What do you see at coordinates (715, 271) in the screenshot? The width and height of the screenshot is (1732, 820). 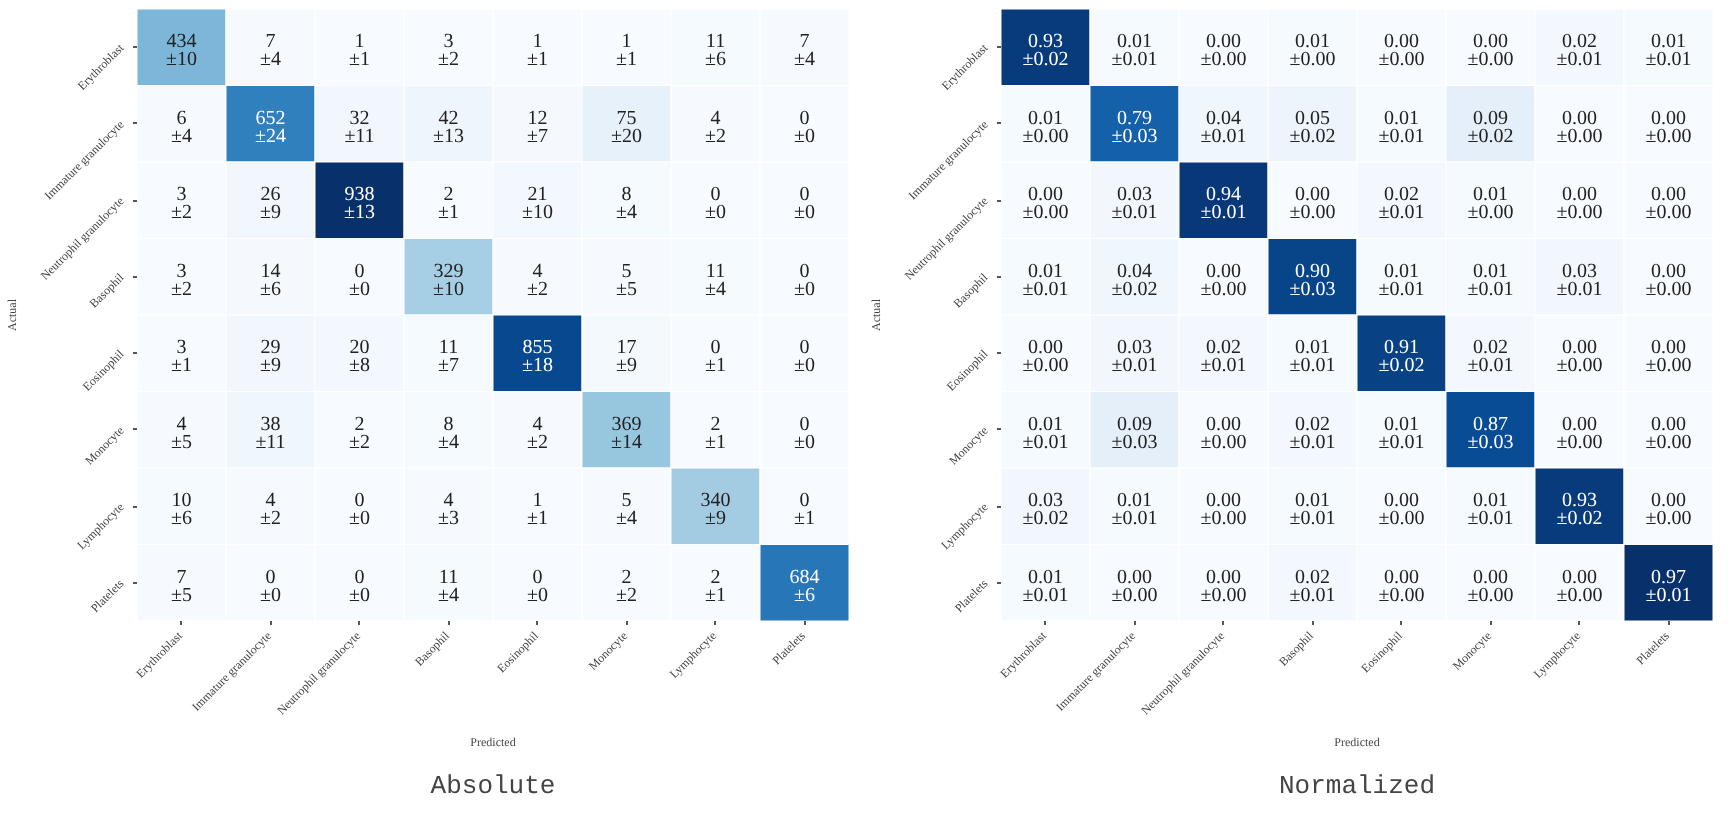 I see `data-label: 11` at bounding box center [715, 271].